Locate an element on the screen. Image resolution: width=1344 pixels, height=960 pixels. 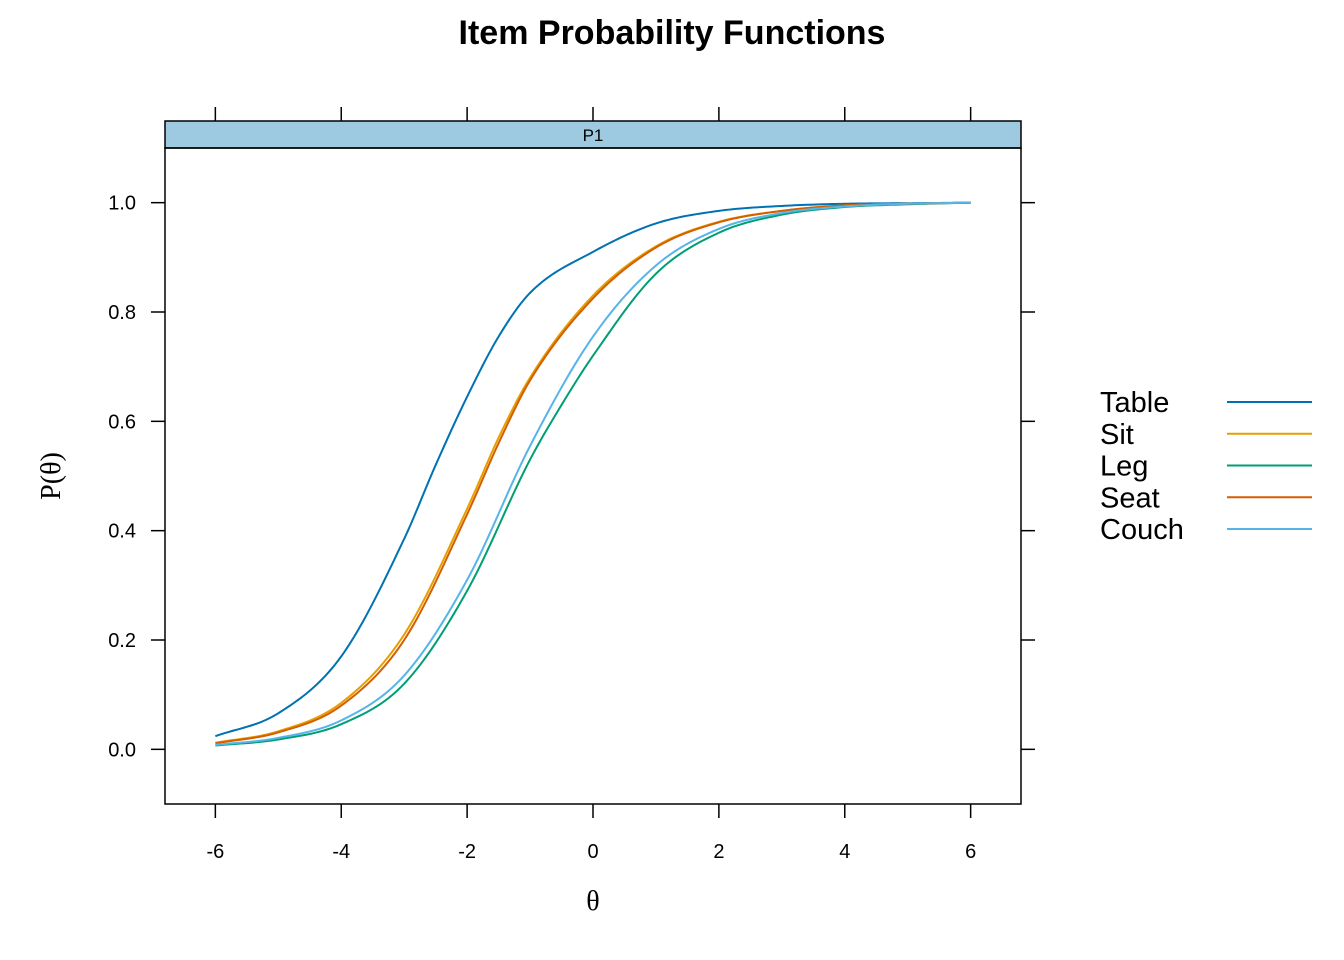
x-tick-label: -6 is located at coordinates (215, 852).